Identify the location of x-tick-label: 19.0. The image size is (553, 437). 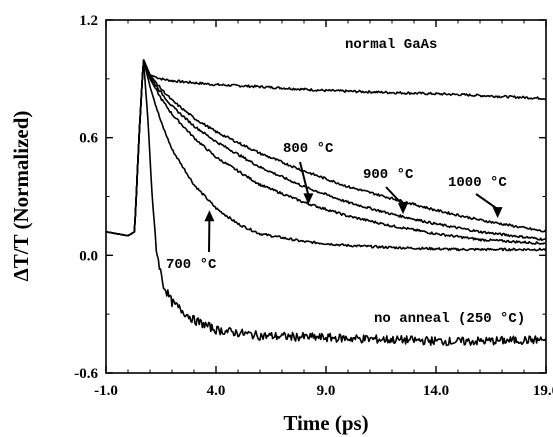
(543, 391).